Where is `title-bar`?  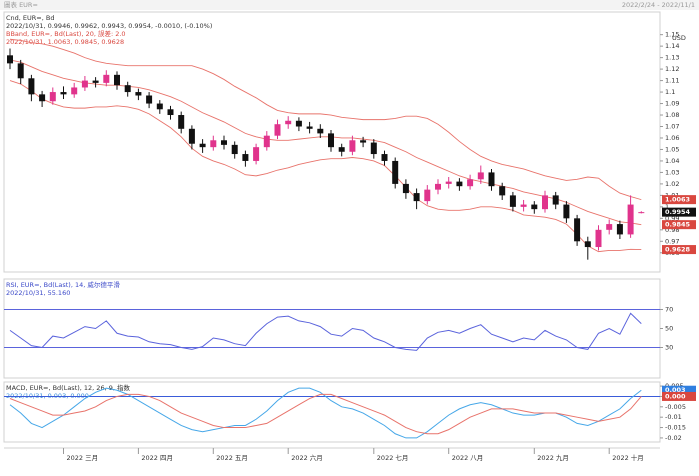
title-bar is located at coordinates (349, 5).